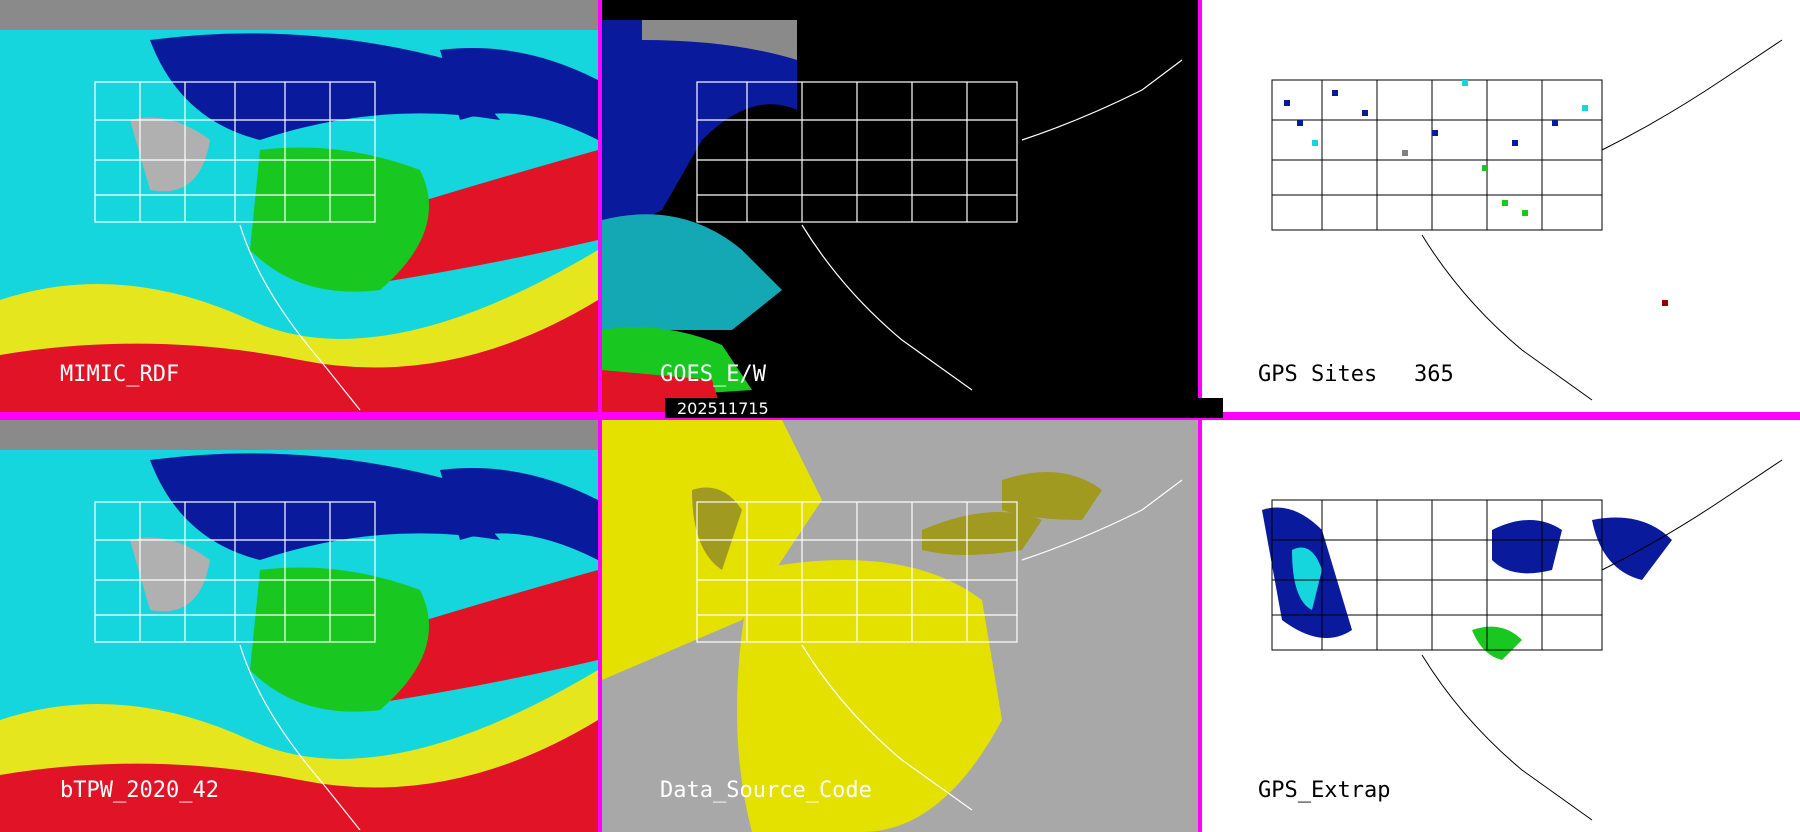 The image size is (1800, 832). What do you see at coordinates (1324, 790) in the screenshot?
I see `panel-label: GPS_Extrap` at bounding box center [1324, 790].